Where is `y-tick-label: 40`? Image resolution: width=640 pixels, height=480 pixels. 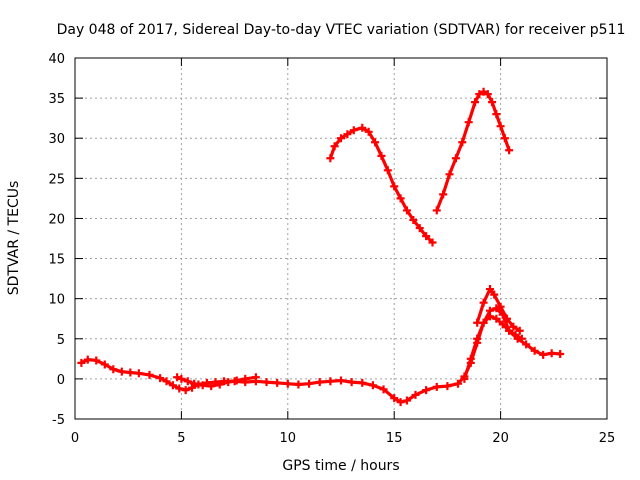
y-tick-label: 40 is located at coordinates (56, 59).